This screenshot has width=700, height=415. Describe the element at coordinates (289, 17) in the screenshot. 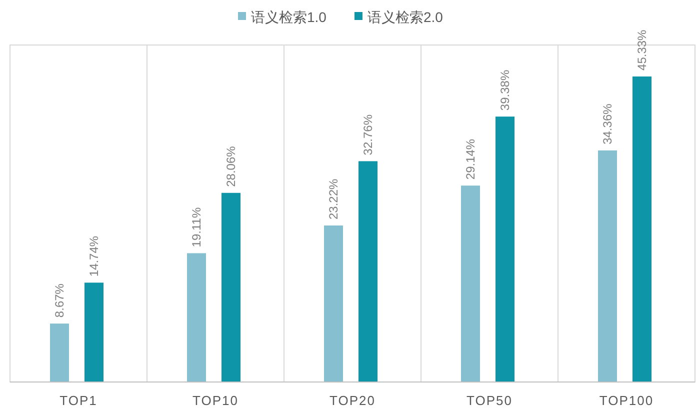

I see `legend-label: 语义检索1.0` at that location.